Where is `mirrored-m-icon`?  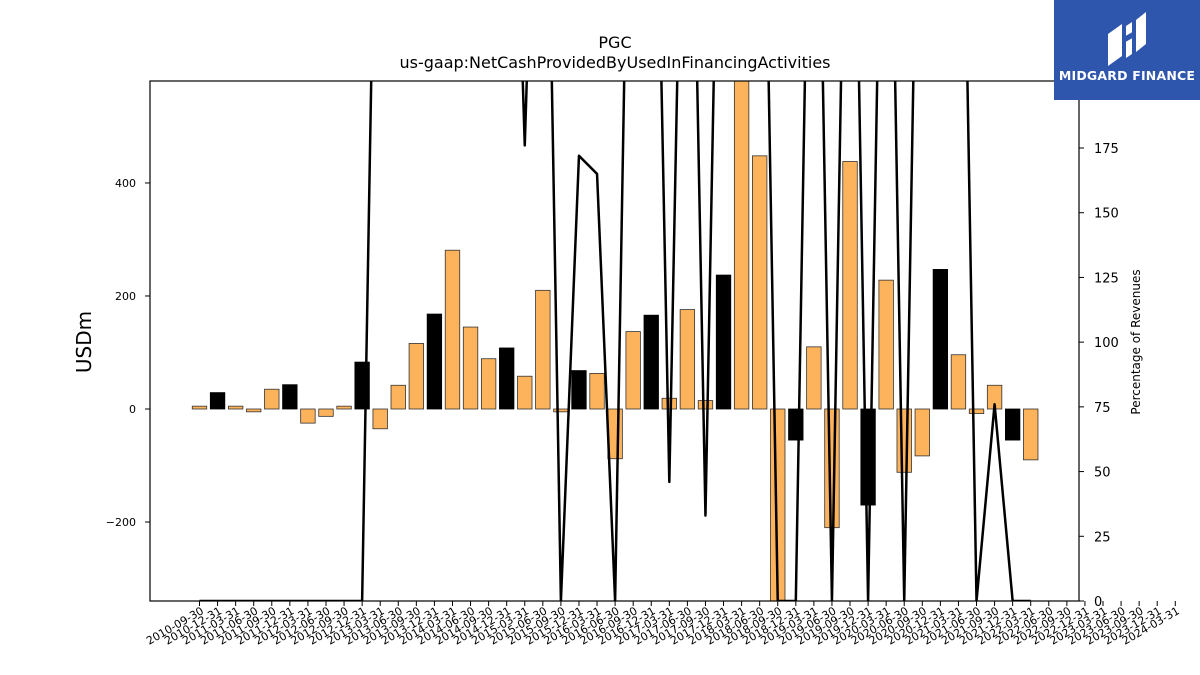 mirrored-m-icon is located at coordinates (1127, 39).